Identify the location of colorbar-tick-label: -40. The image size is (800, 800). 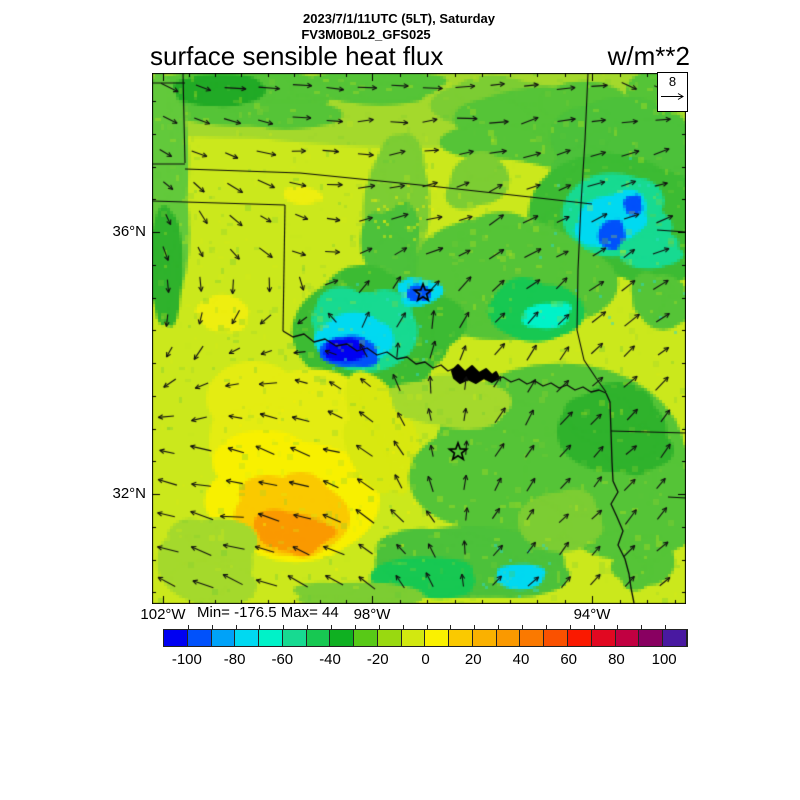
(330, 659).